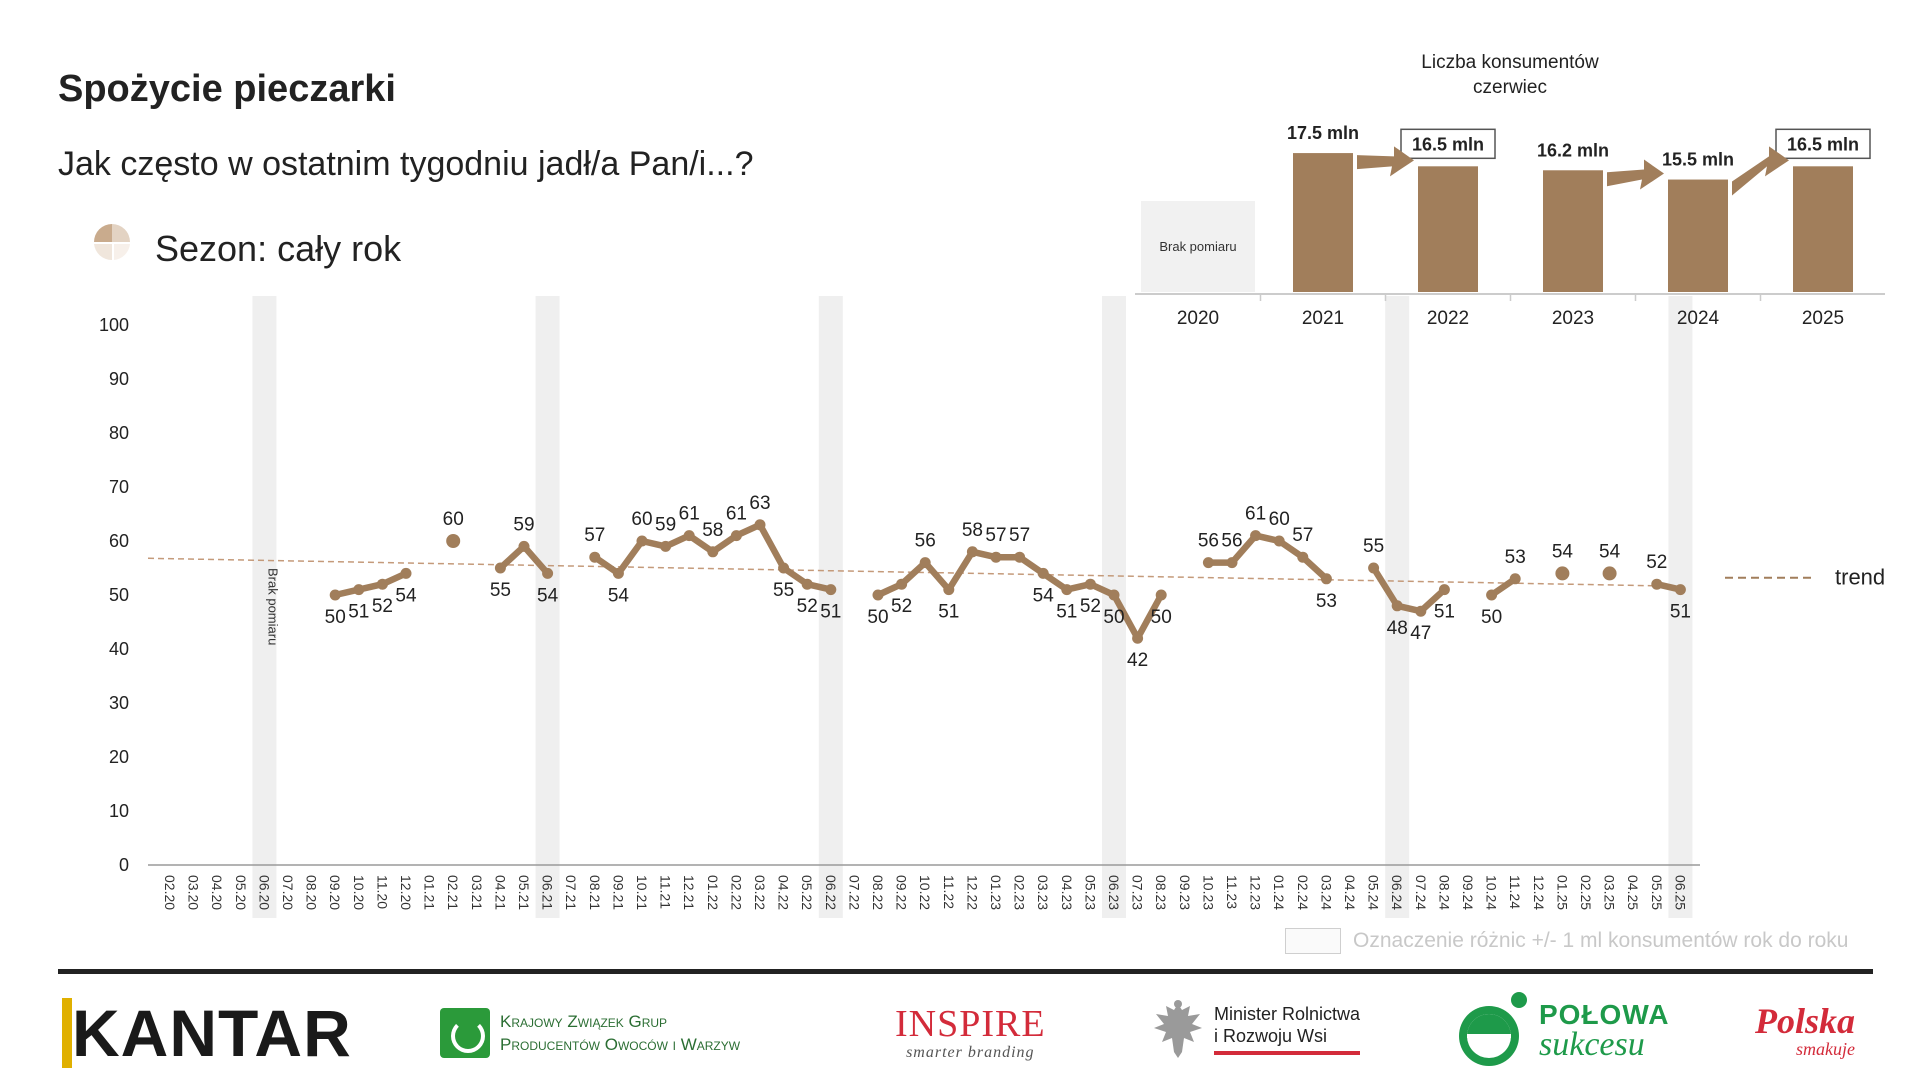 The width and height of the screenshot is (1920, 1080). I want to click on bar-year-label: 2021, so click(1323, 318).